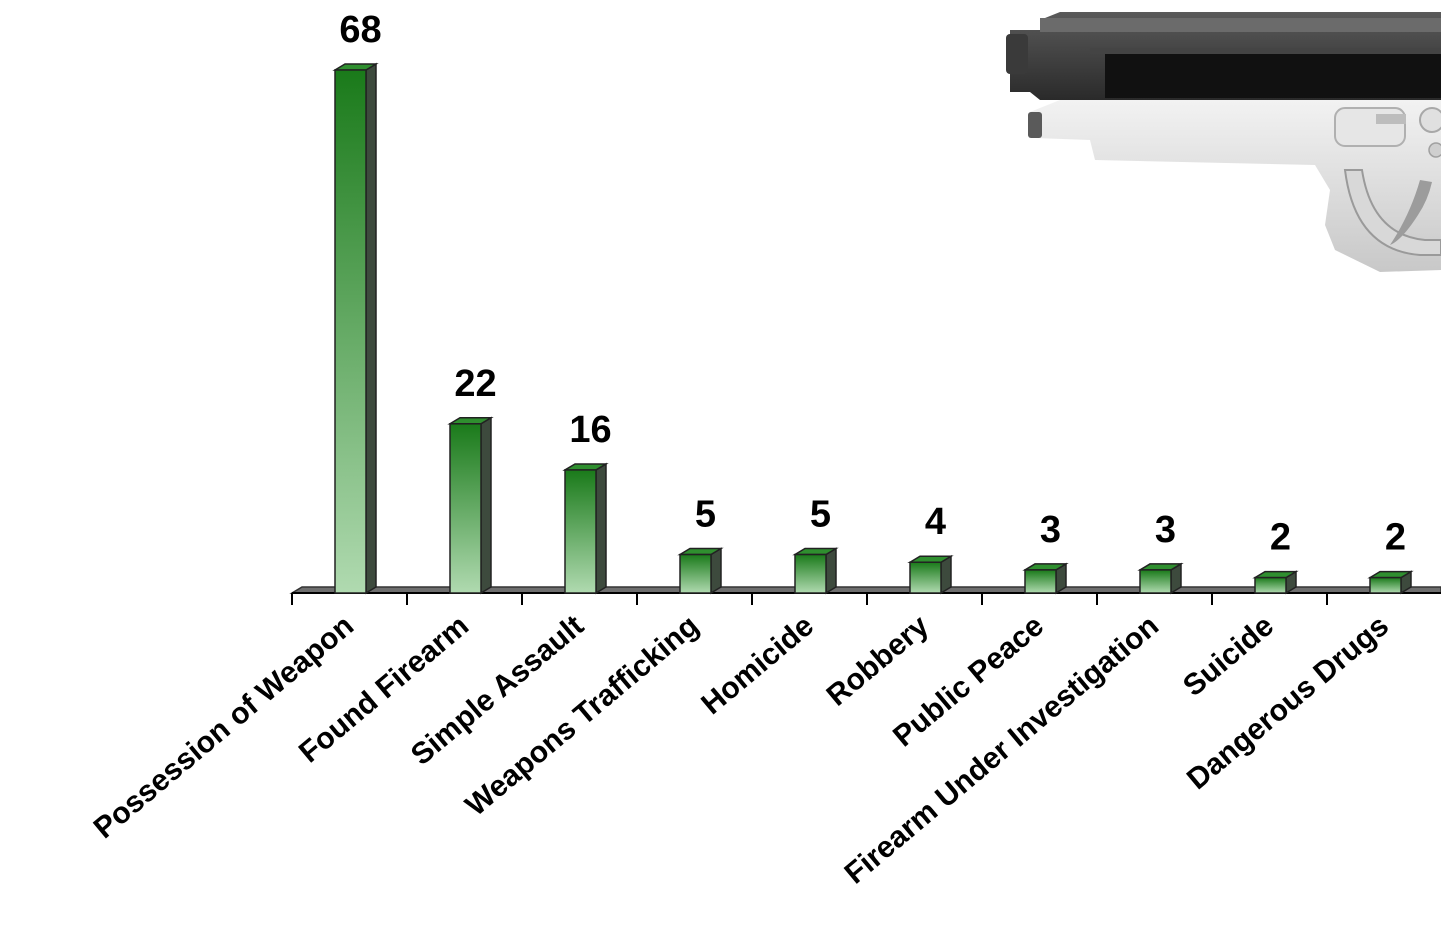 The width and height of the screenshot is (1441, 931). Describe the element at coordinates (1228, 656) in the screenshot. I see `category-label: Suicide` at that location.